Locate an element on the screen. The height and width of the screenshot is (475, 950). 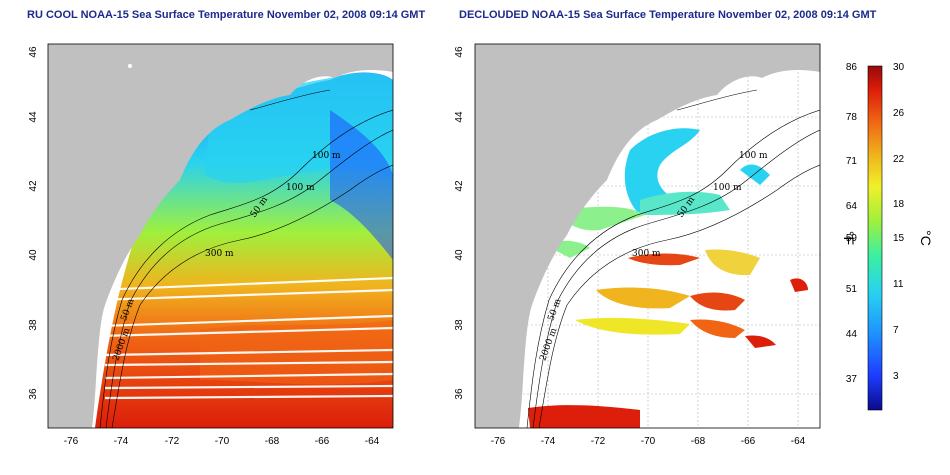
colorbar-fahrenheit-ticks: 86 78 71 64 59 51 44 37 is located at coordinates (852, 223).